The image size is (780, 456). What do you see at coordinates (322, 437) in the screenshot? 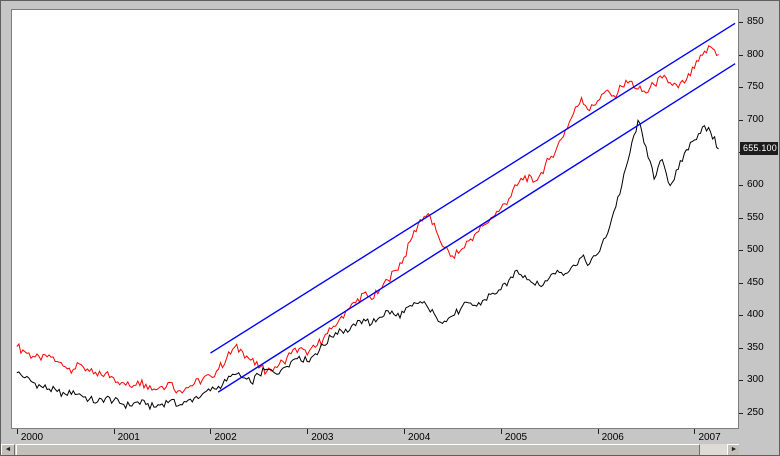
I see `x-axis-label: 2003` at bounding box center [322, 437].